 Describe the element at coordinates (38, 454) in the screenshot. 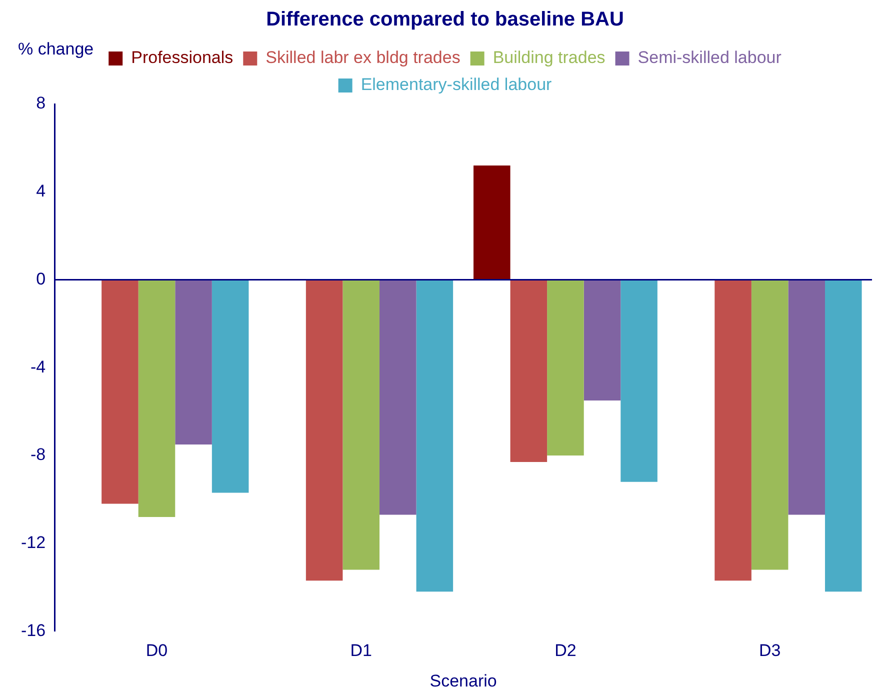

I see `y-tick-label: -8` at that location.